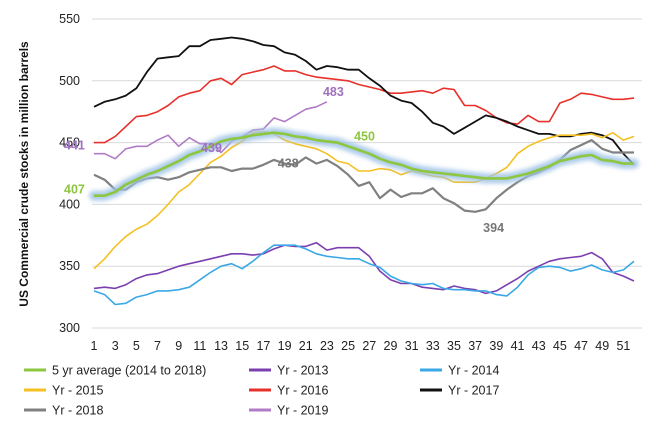 The height and width of the screenshot is (438, 662). Describe the element at coordinates (433, 346) in the screenshot. I see `x-tick-33: 33` at that location.